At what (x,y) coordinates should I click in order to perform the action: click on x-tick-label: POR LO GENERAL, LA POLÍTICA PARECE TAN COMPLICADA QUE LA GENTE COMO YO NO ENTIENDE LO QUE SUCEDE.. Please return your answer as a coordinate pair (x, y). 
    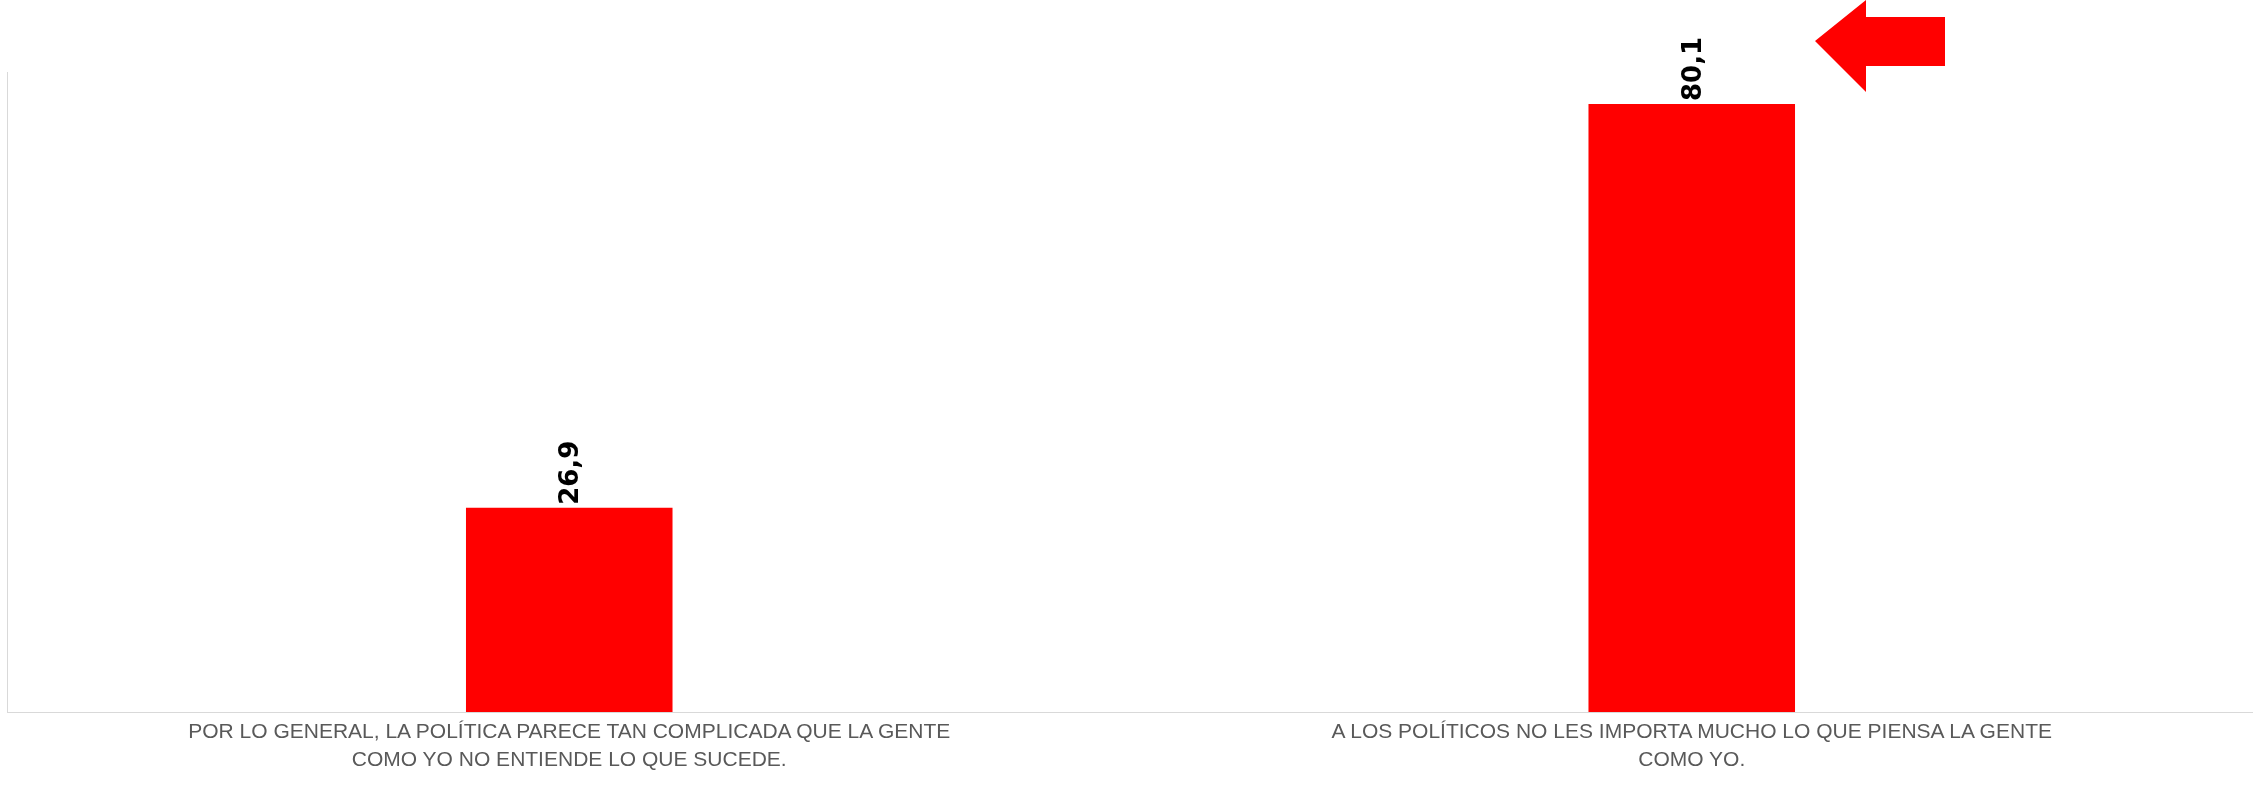
    Looking at the image, I should click on (569, 744).